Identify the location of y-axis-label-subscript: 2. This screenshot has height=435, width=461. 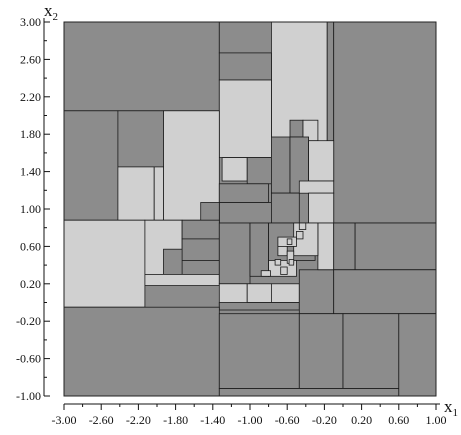
(56, 17).